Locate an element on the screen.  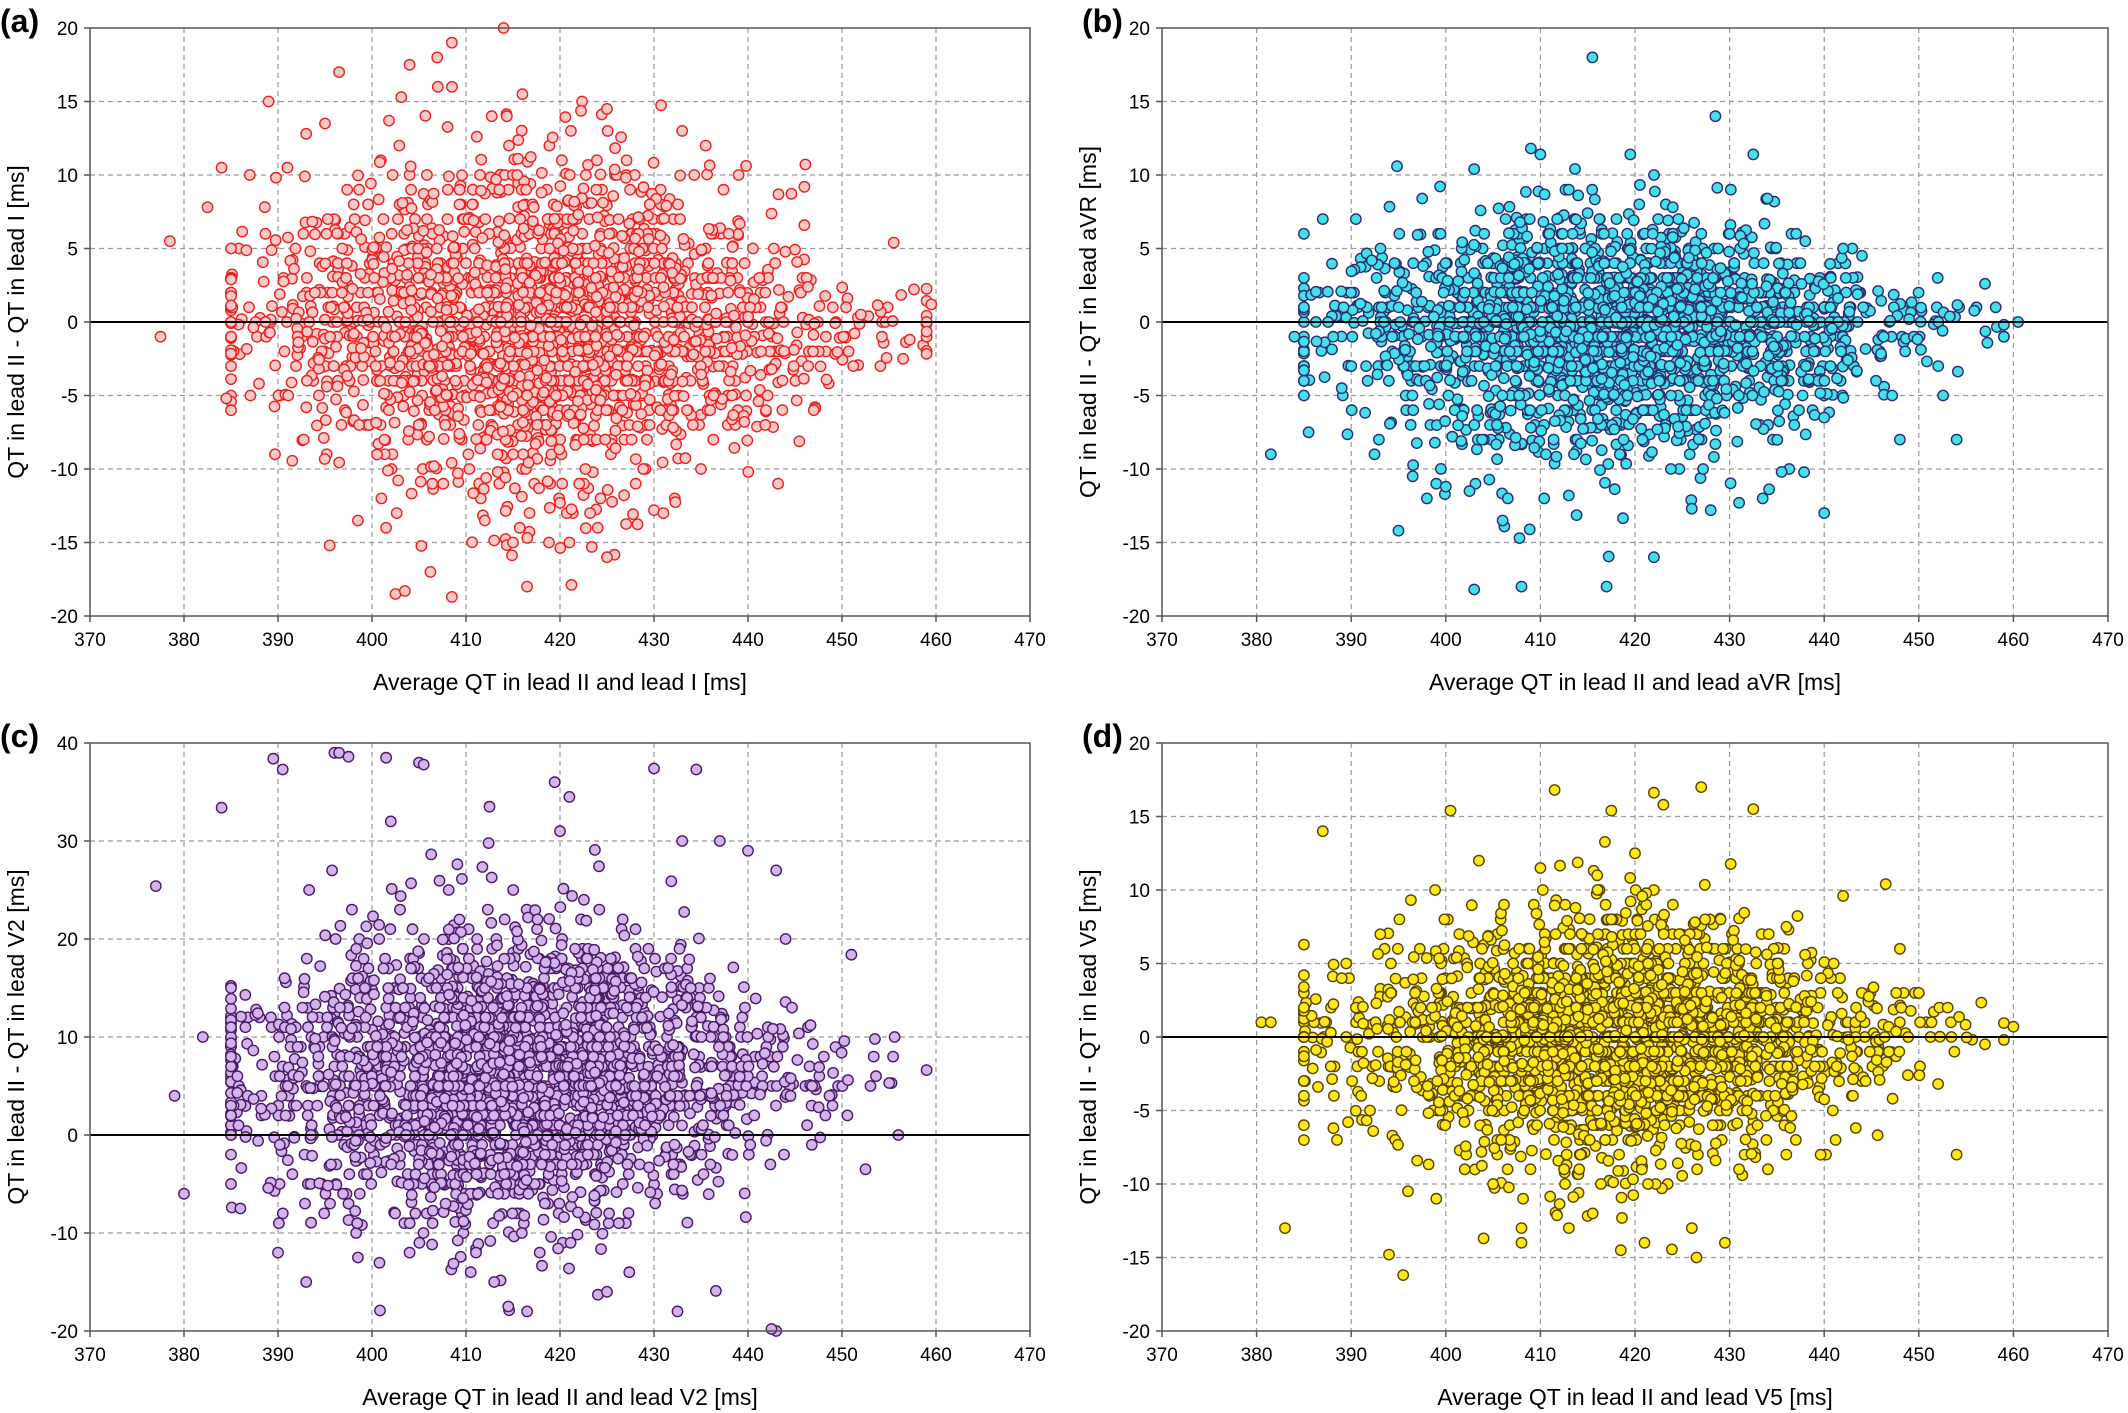
x-tick-label: 430 is located at coordinates (1730, 640).